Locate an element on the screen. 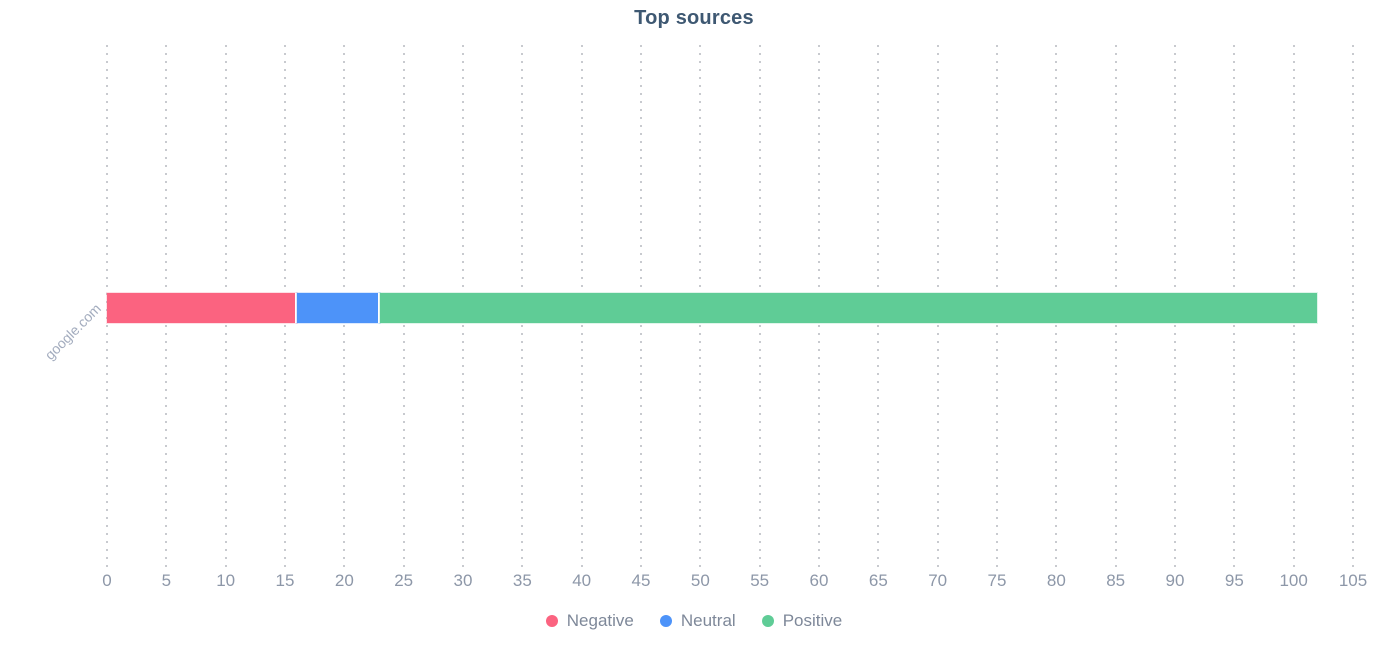  x-tick-label: 75 is located at coordinates (997, 580).